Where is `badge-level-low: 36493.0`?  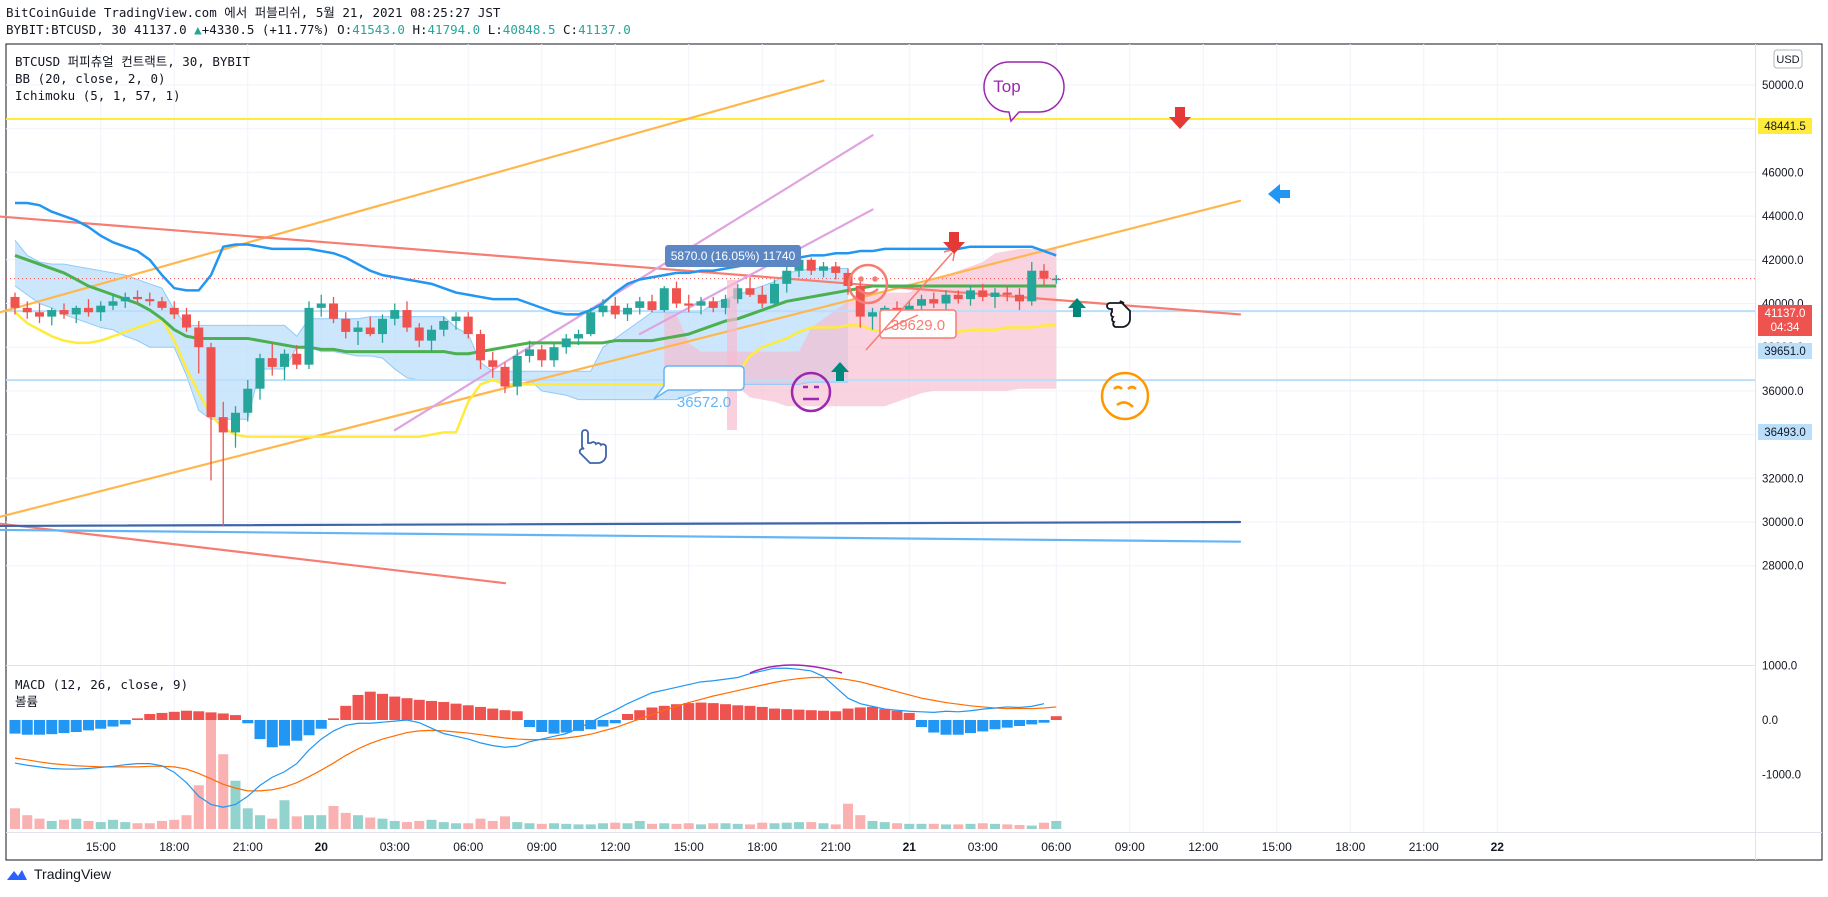
badge-level-low: 36493.0 is located at coordinates (1785, 432).